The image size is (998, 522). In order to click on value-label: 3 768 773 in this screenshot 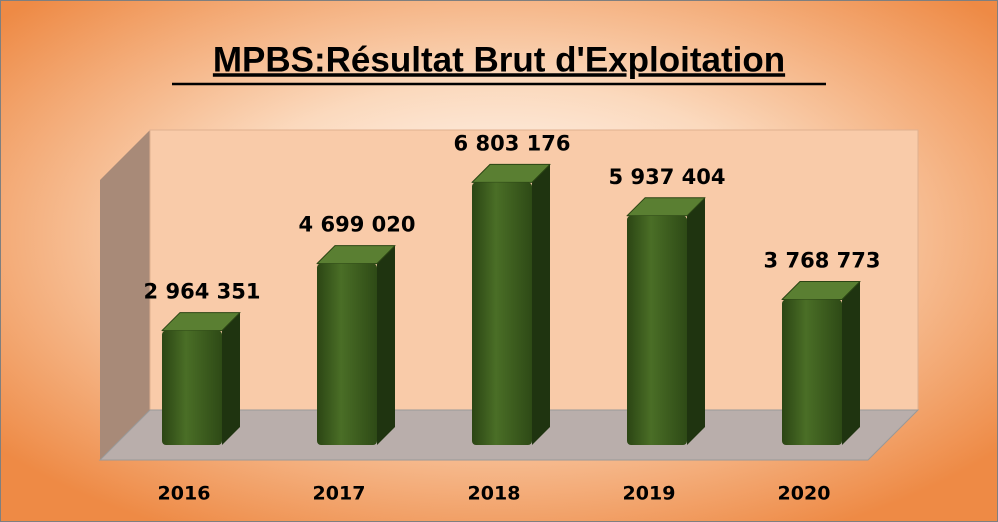, I will do `click(822, 261)`.